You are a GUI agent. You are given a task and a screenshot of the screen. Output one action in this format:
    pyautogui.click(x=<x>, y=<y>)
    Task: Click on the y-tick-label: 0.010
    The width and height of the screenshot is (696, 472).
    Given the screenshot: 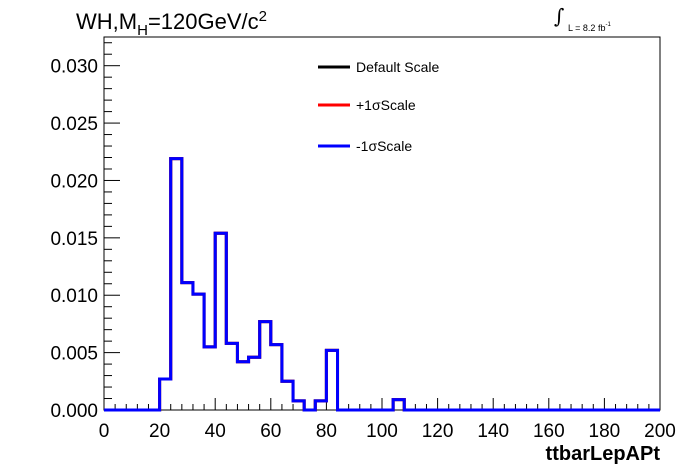 What is the action you would take?
    pyautogui.click(x=74, y=296)
    